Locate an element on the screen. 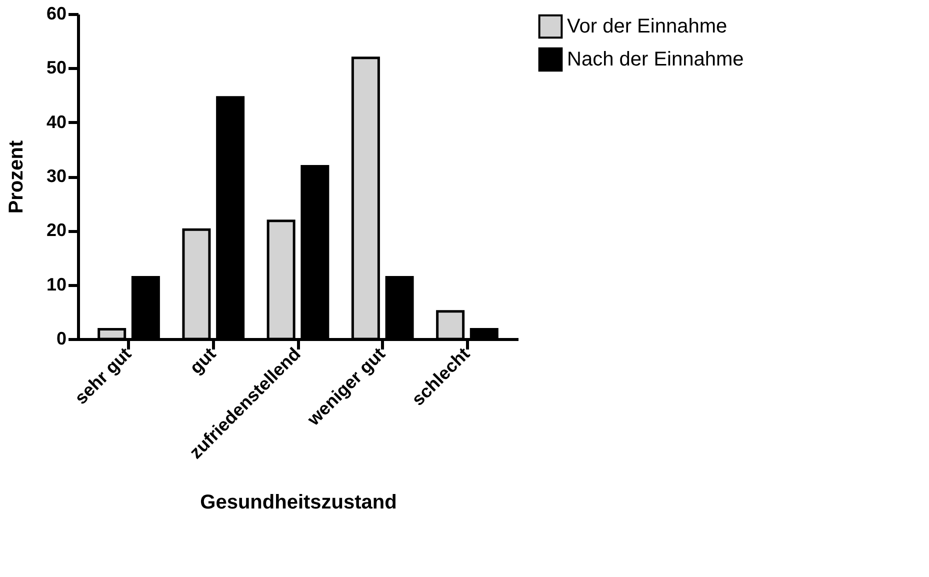 Image resolution: width=929 pixels, height=577 pixels. y-tick-label: 0 is located at coordinates (61, 338).